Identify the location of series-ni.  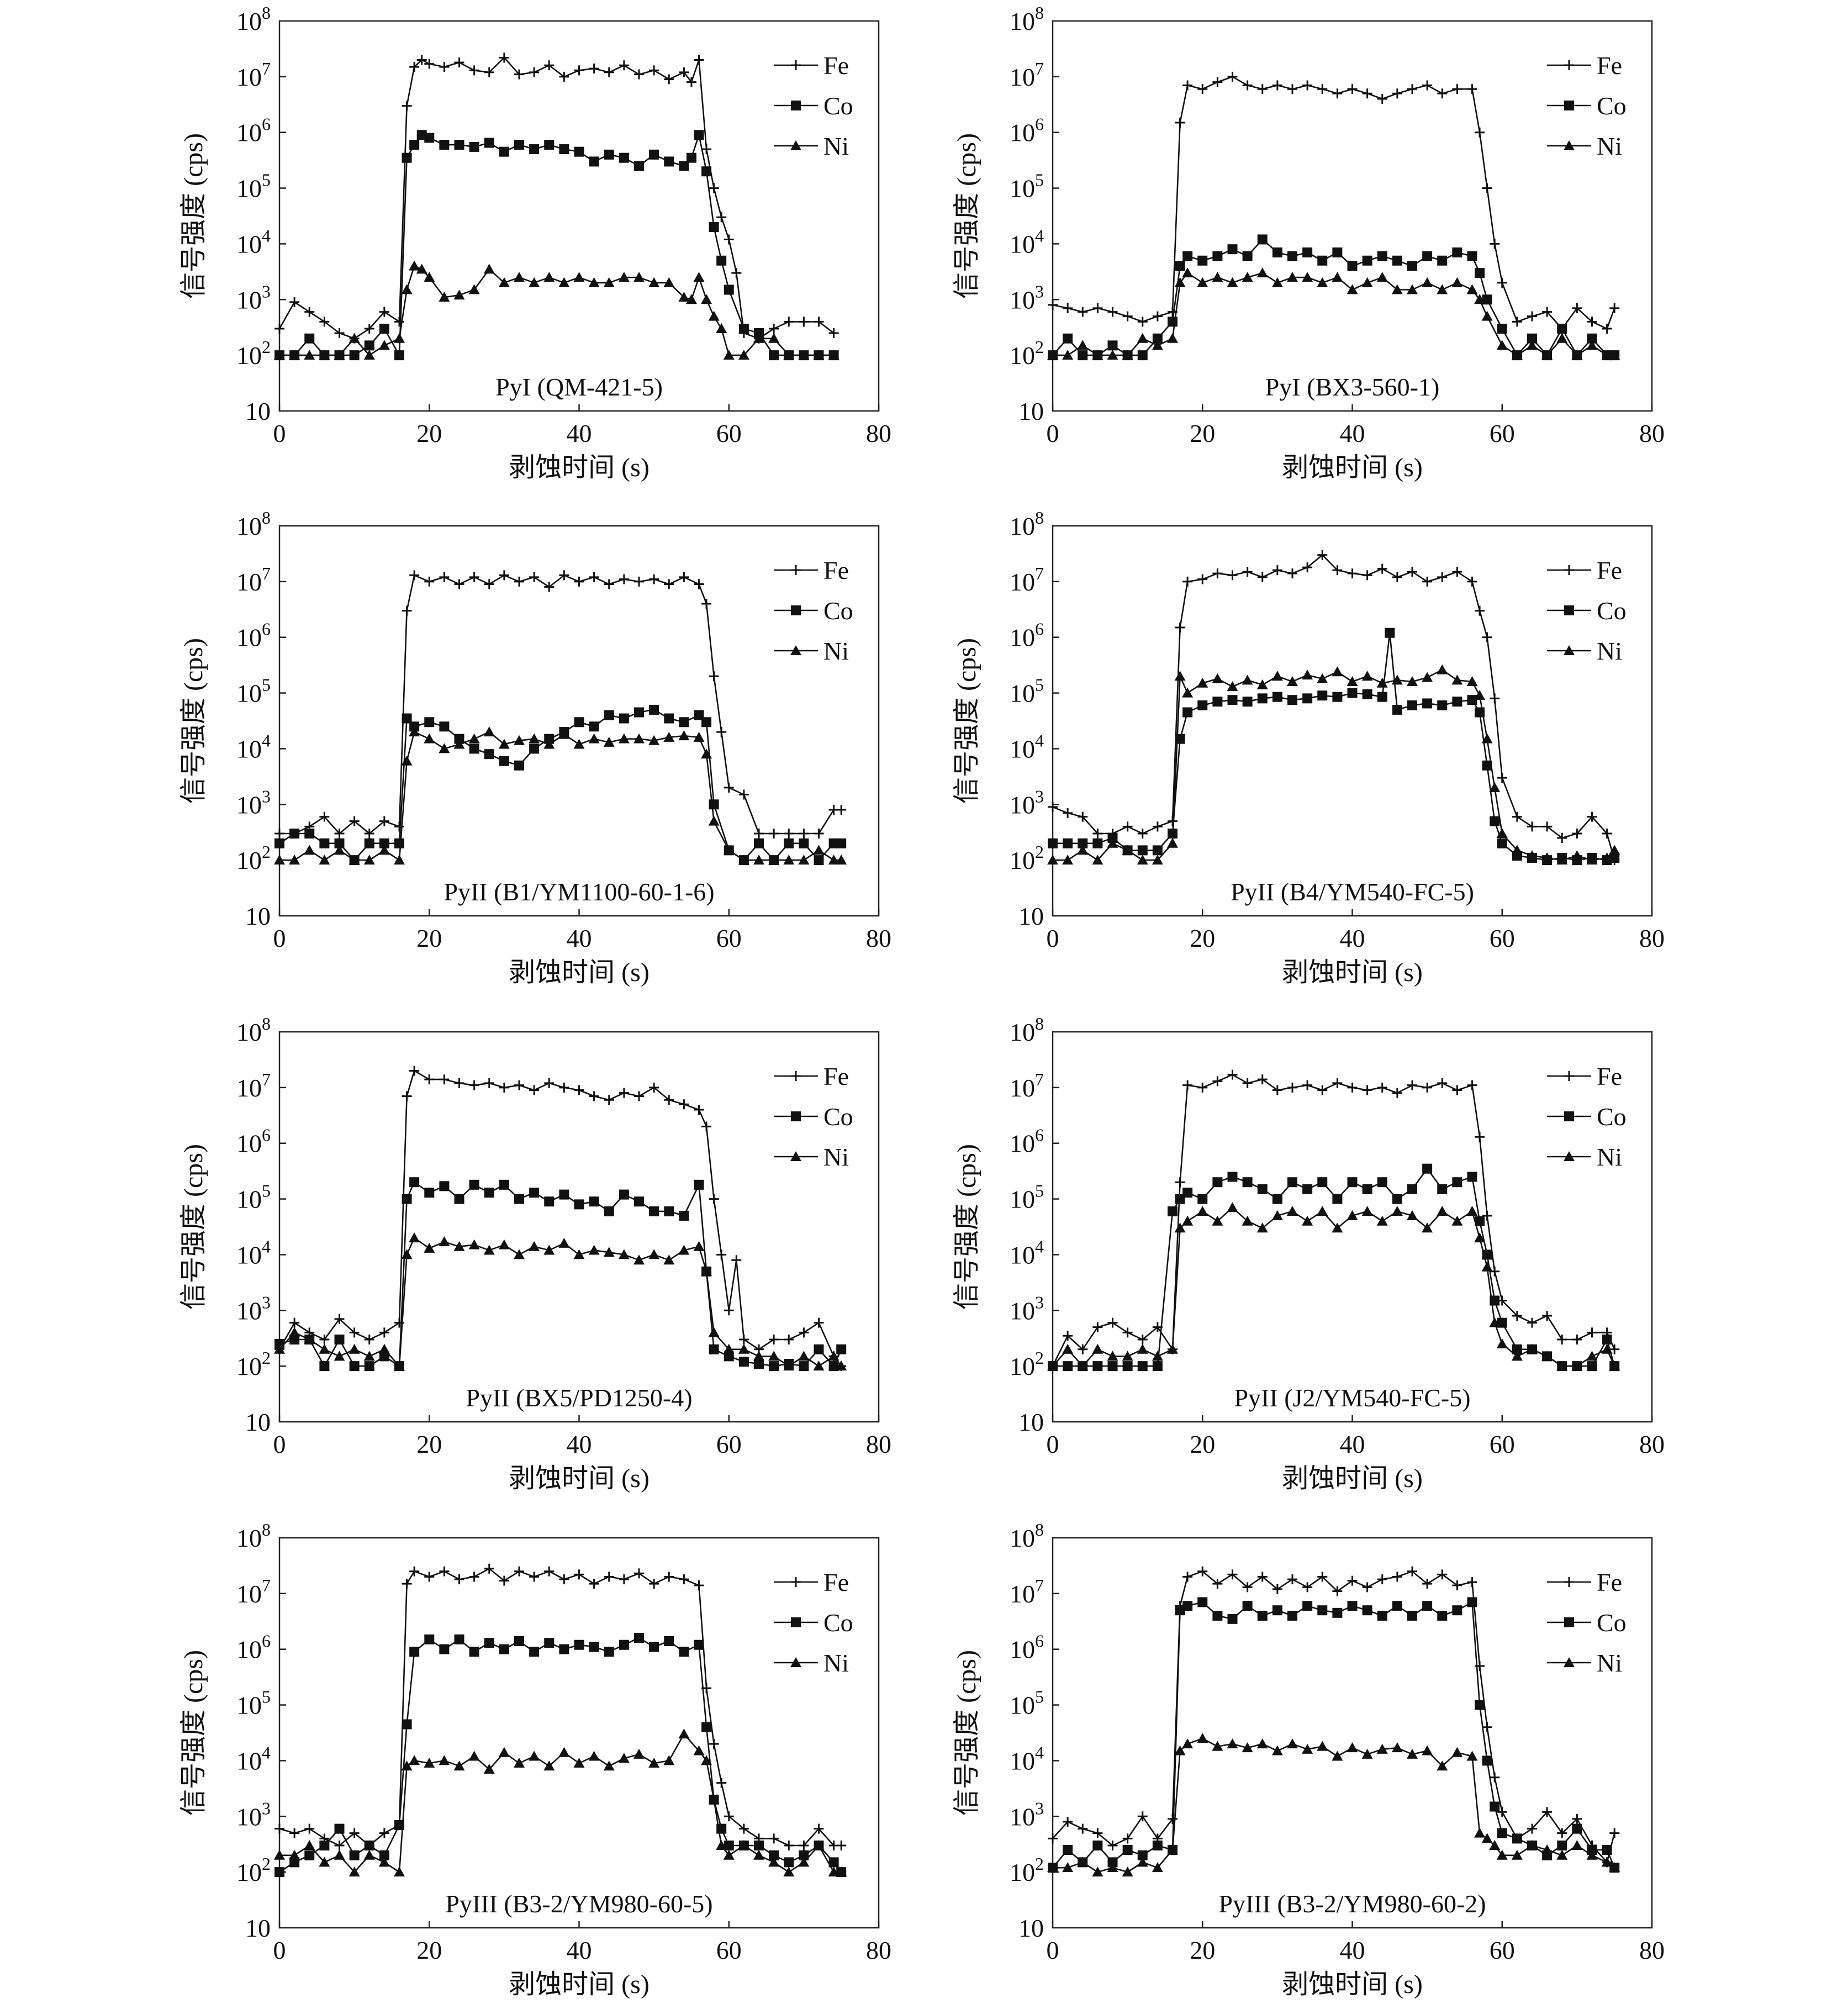
(560, 1301).